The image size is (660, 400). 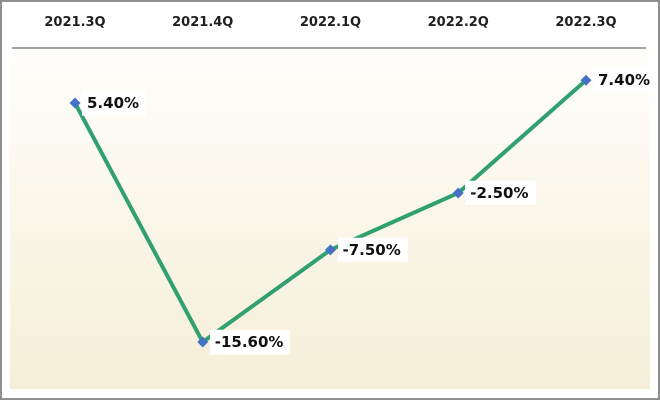 What do you see at coordinates (203, 22) in the screenshot?
I see `category-label: 2021.4Q` at bounding box center [203, 22].